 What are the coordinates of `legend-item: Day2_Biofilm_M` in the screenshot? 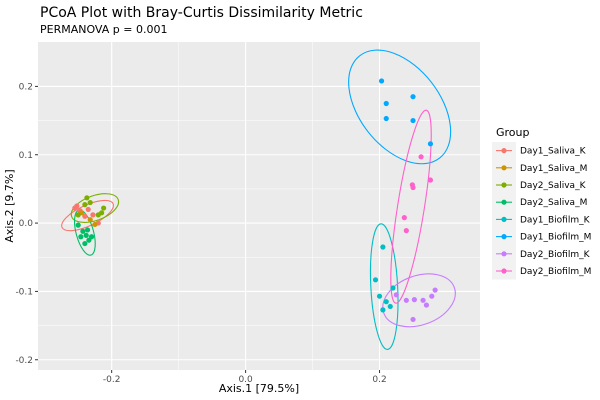 It's located at (543, 272).